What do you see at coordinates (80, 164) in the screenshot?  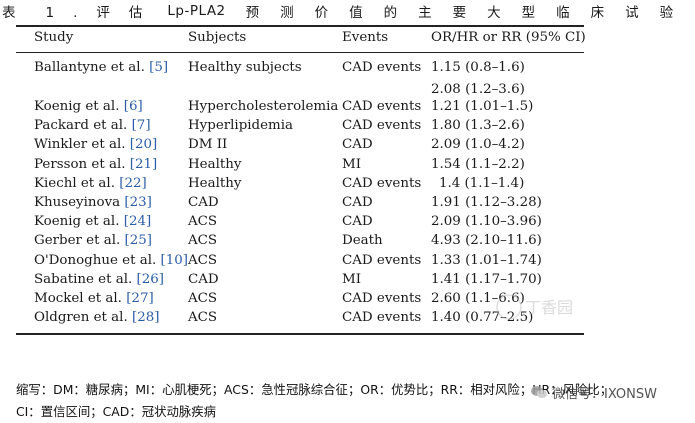 I see `study-author: Persson et al.` at bounding box center [80, 164].